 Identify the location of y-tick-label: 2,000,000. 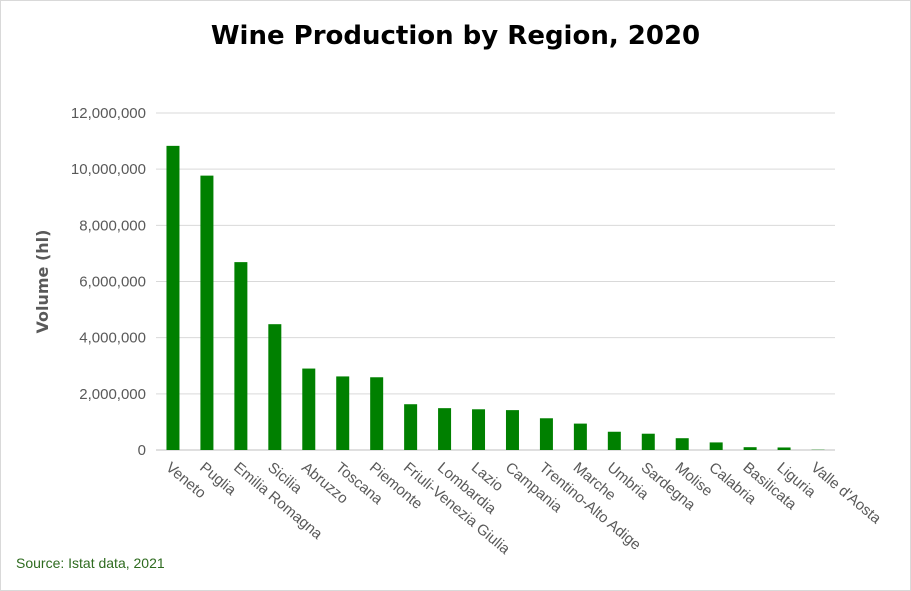
(112, 394).